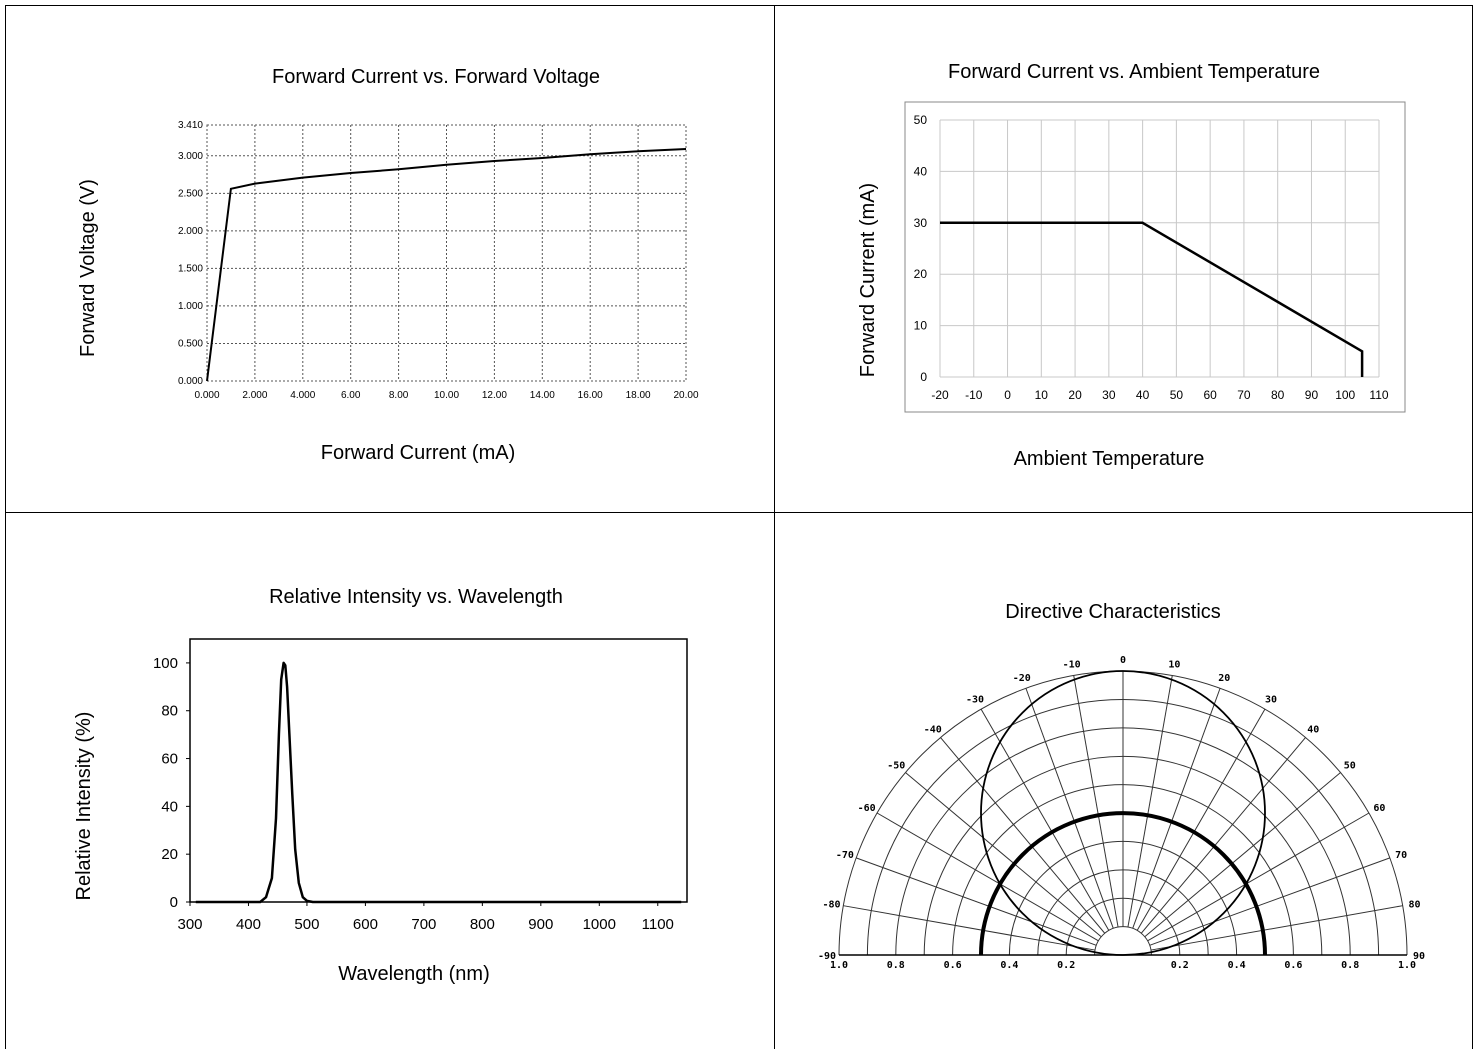  I want to click on chart4-angle-label: -10, so click(1072, 664).